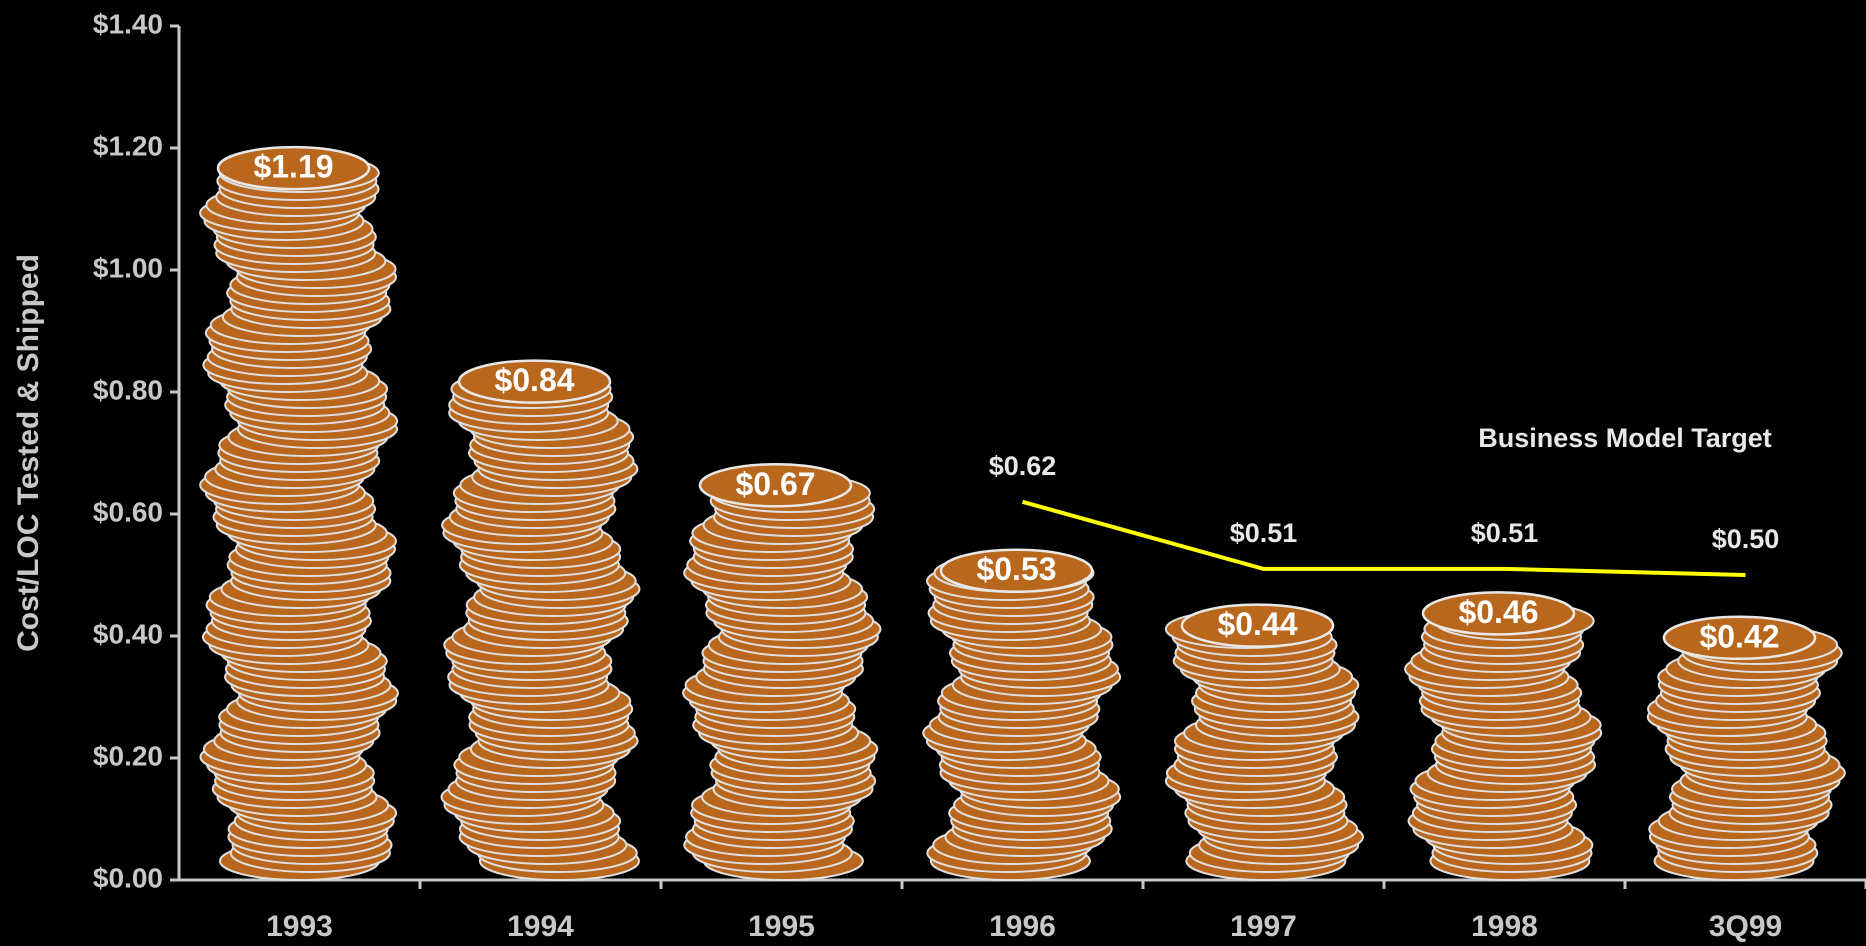  What do you see at coordinates (1023, 466) in the screenshot?
I see `line-value-label: $0.62` at bounding box center [1023, 466].